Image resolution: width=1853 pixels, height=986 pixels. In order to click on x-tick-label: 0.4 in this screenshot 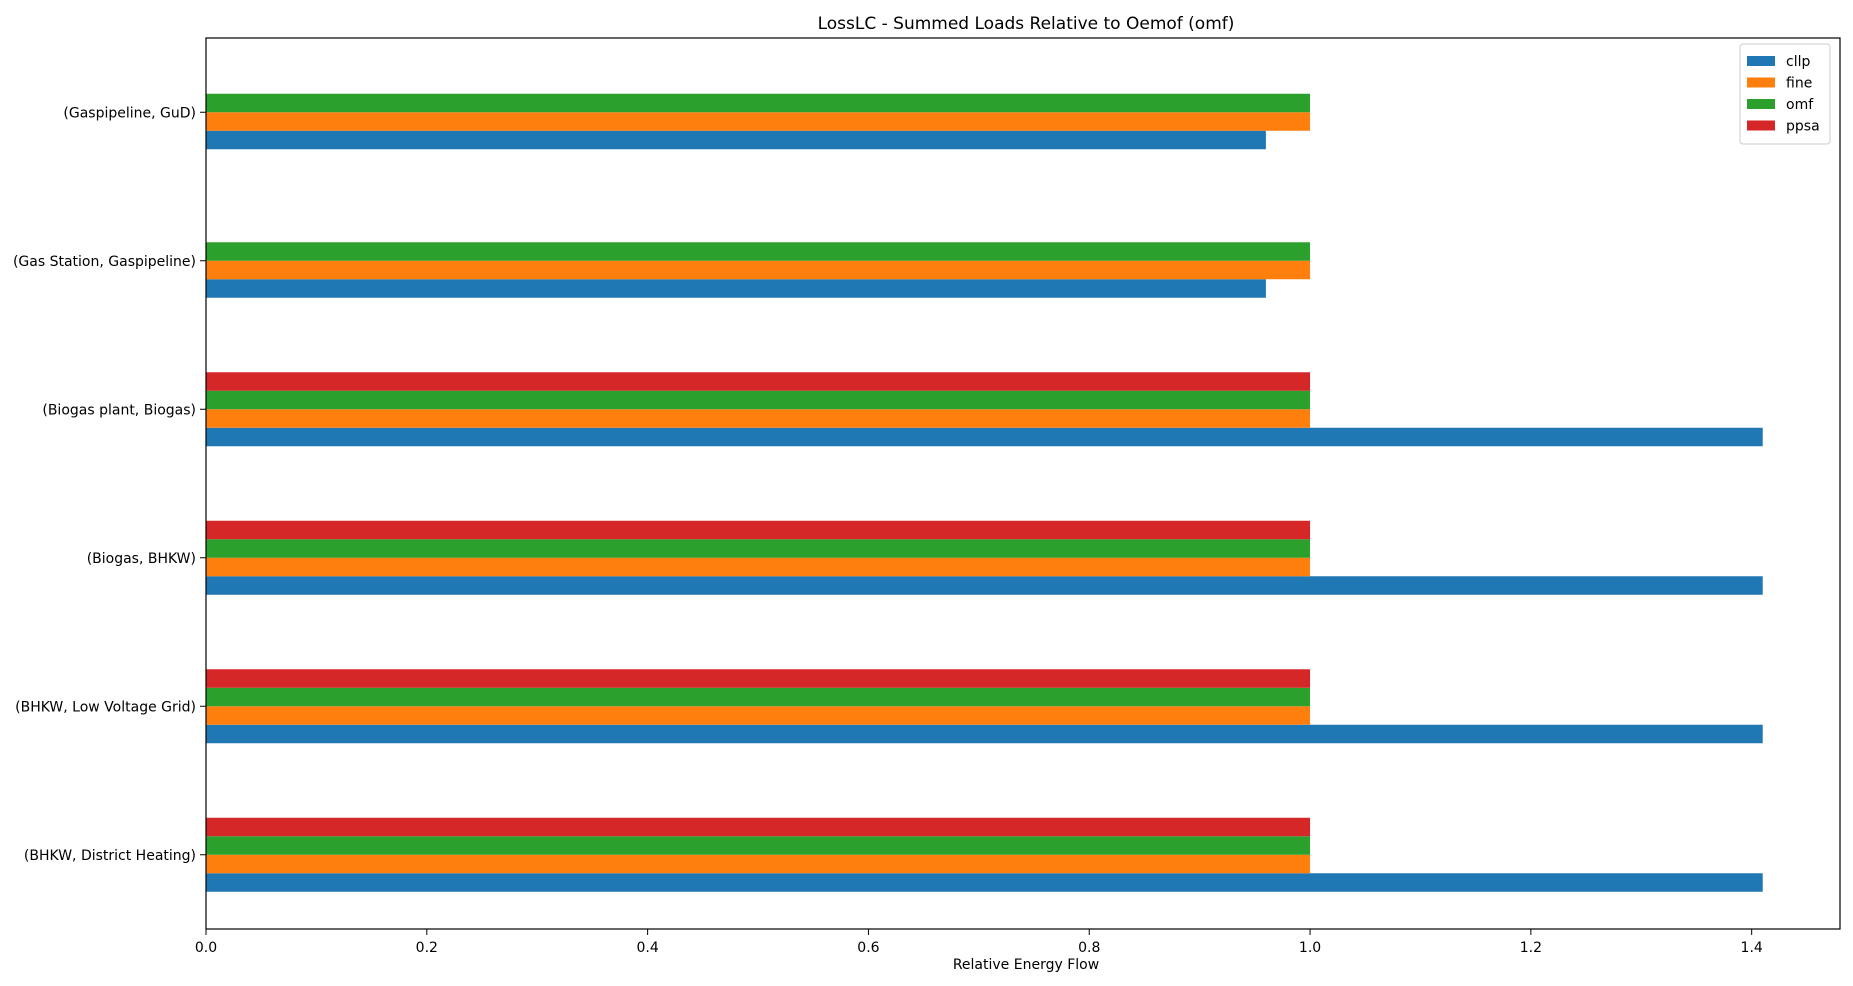, I will do `click(647, 948)`.